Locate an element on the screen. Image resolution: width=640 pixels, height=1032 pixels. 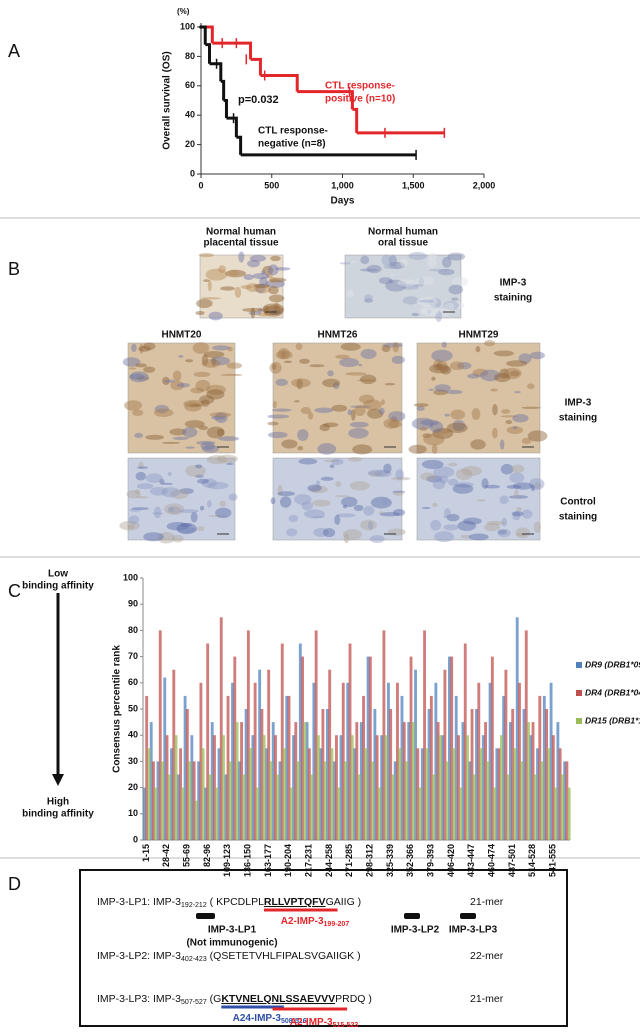
sequence-segment: 402-423 is located at coordinates (194, 959).